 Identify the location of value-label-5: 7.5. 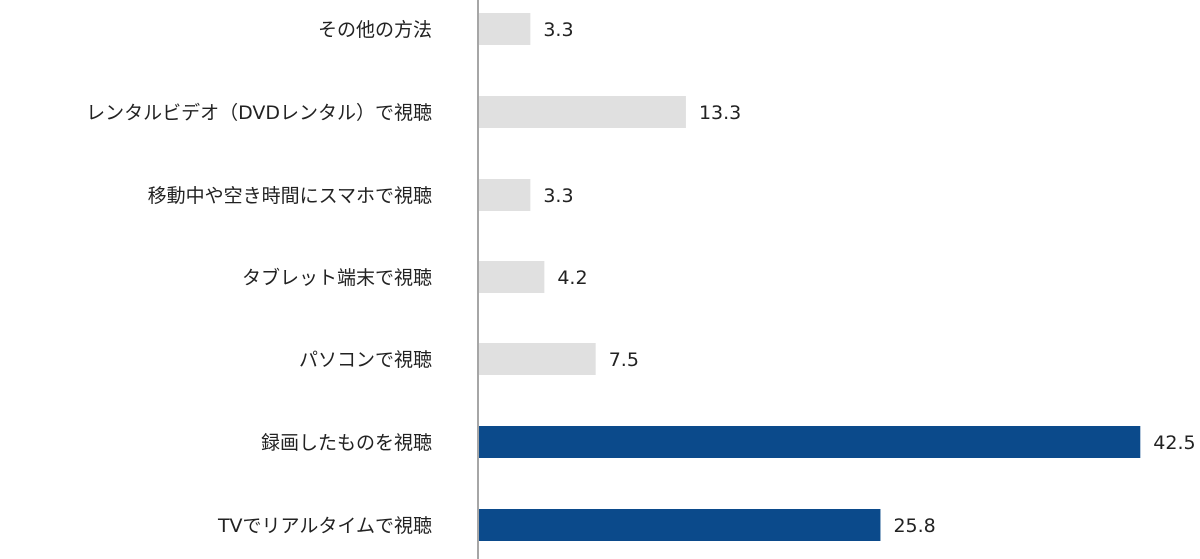
(624, 360).